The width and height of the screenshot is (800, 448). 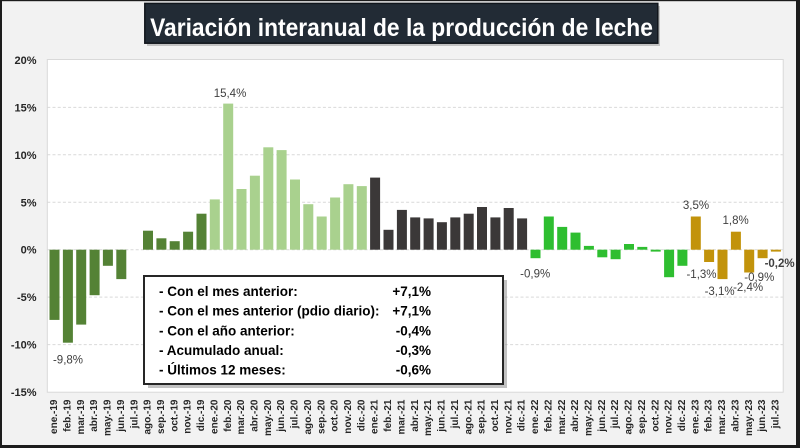 I want to click on svg-text: jul.-19, so click(x=134, y=414).